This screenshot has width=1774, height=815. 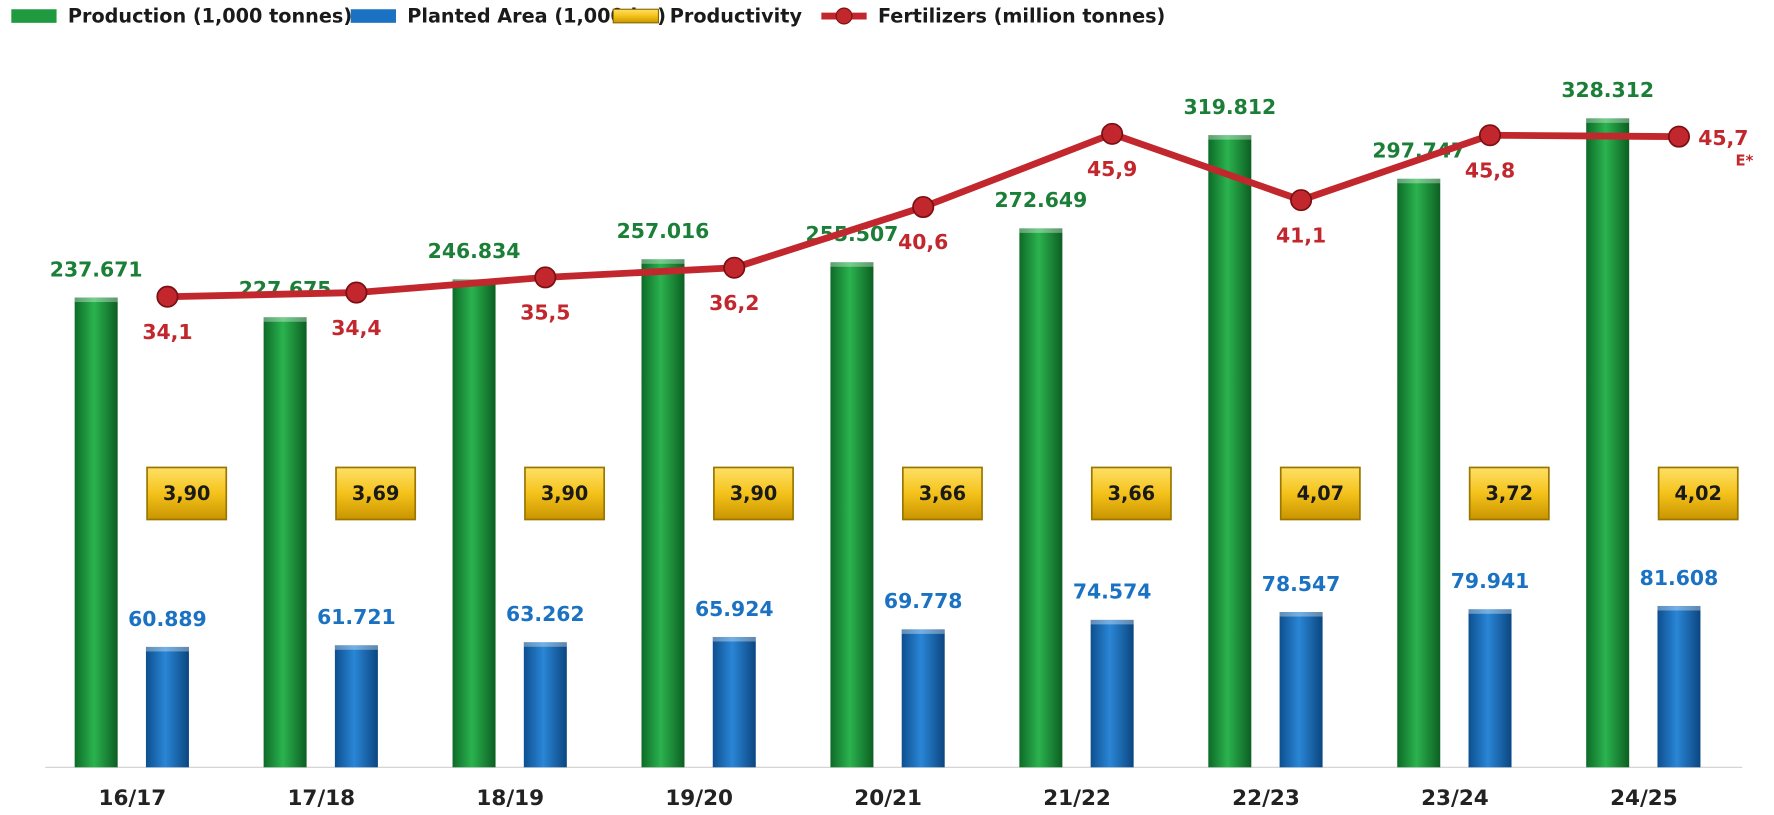 What do you see at coordinates (536, 16) in the screenshot?
I see `legend-label: Planted Area (1,000 ha)` at bounding box center [536, 16].